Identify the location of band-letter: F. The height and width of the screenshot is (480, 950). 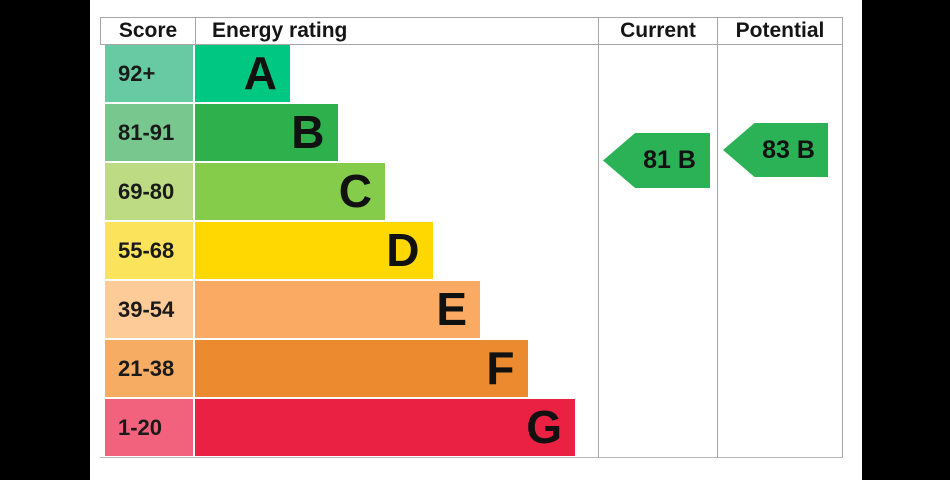
(500, 368).